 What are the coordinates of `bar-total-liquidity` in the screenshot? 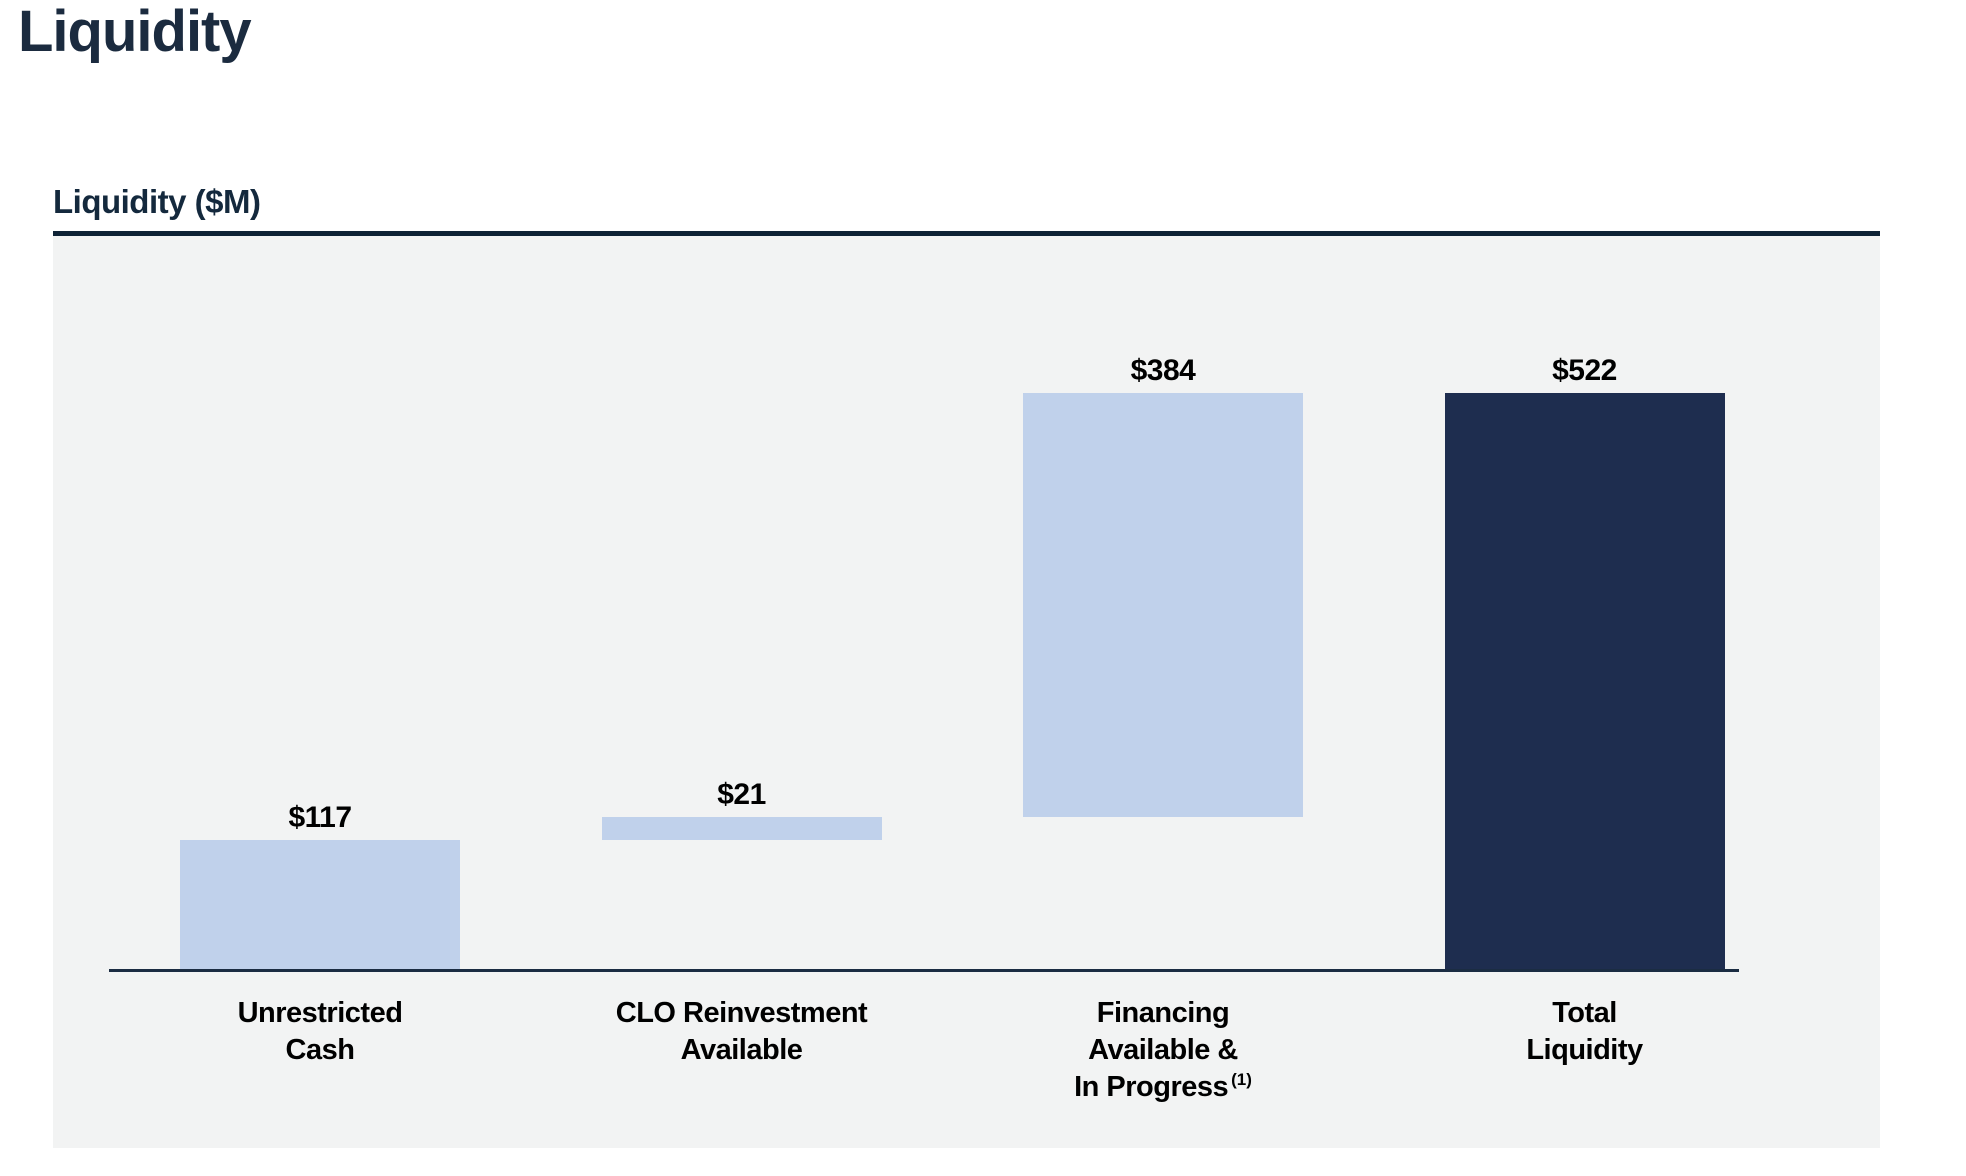 It's located at (1584, 681).